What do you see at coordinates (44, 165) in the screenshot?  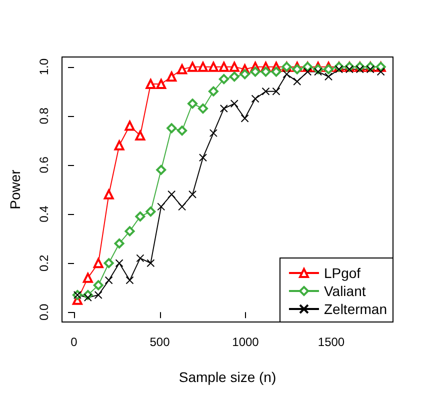 I see `y-tick-label: 0.6` at bounding box center [44, 165].